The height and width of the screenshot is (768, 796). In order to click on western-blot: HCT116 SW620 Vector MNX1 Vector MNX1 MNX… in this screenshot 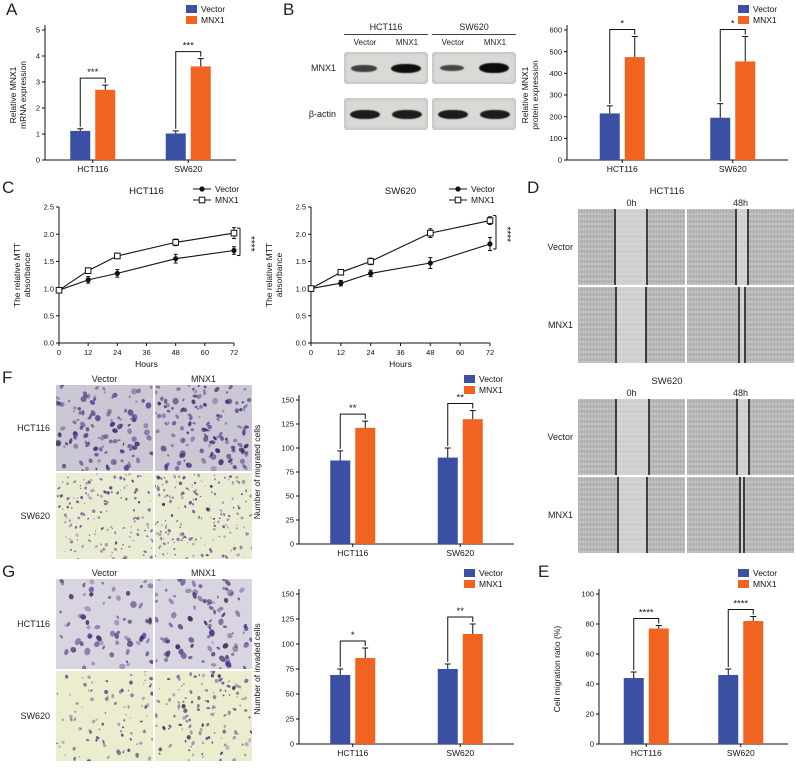, I will do `click(408, 76)`.